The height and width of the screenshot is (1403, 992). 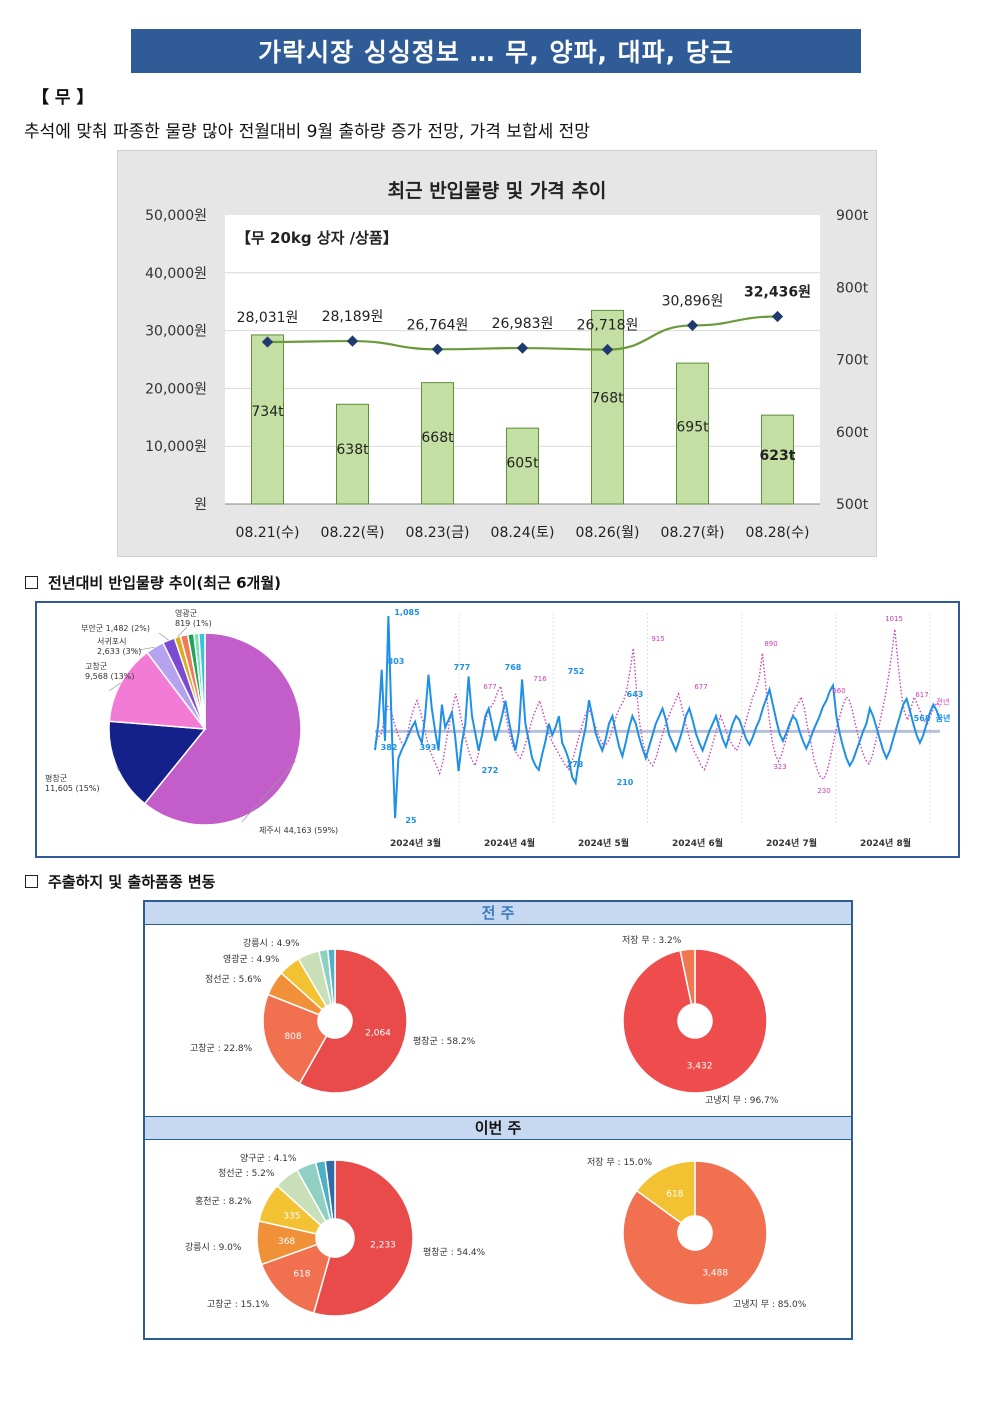 I want to click on section2-title: 전년대비 반입물량 추이(최근 6개월), so click(x=165, y=583).